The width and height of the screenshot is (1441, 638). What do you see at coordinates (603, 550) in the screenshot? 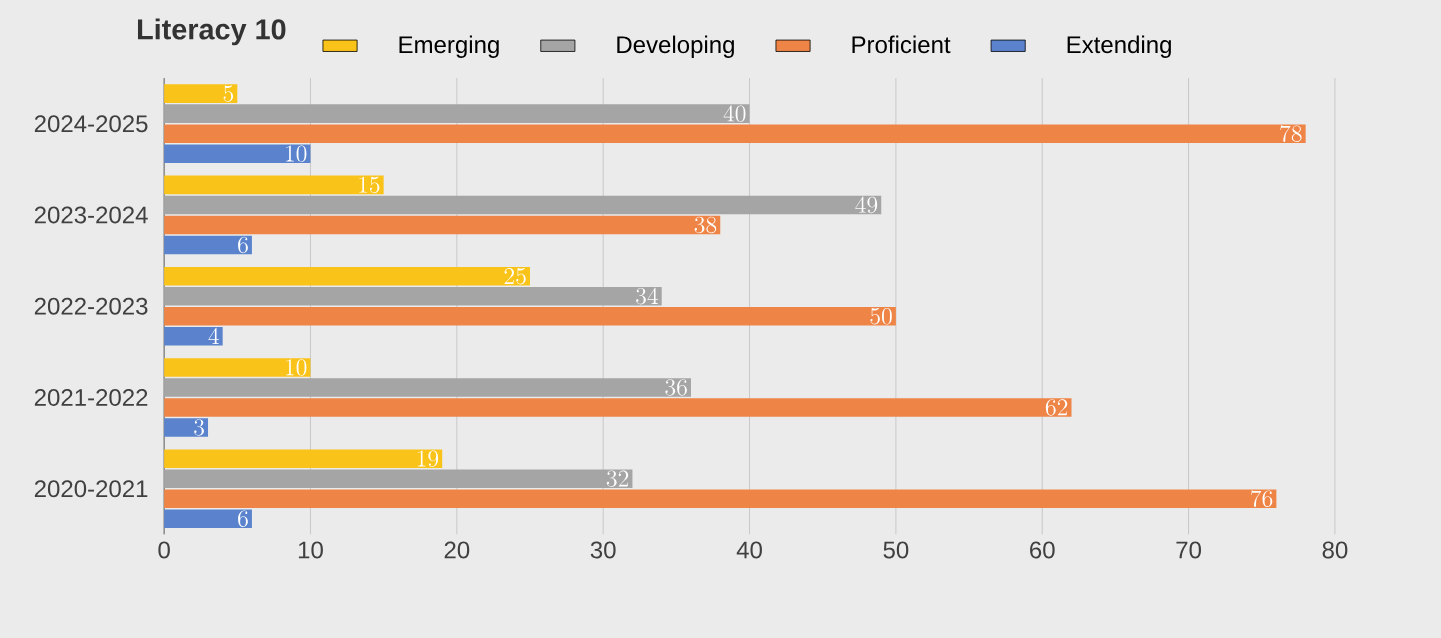
I see `x-tick-label: 30` at bounding box center [603, 550].